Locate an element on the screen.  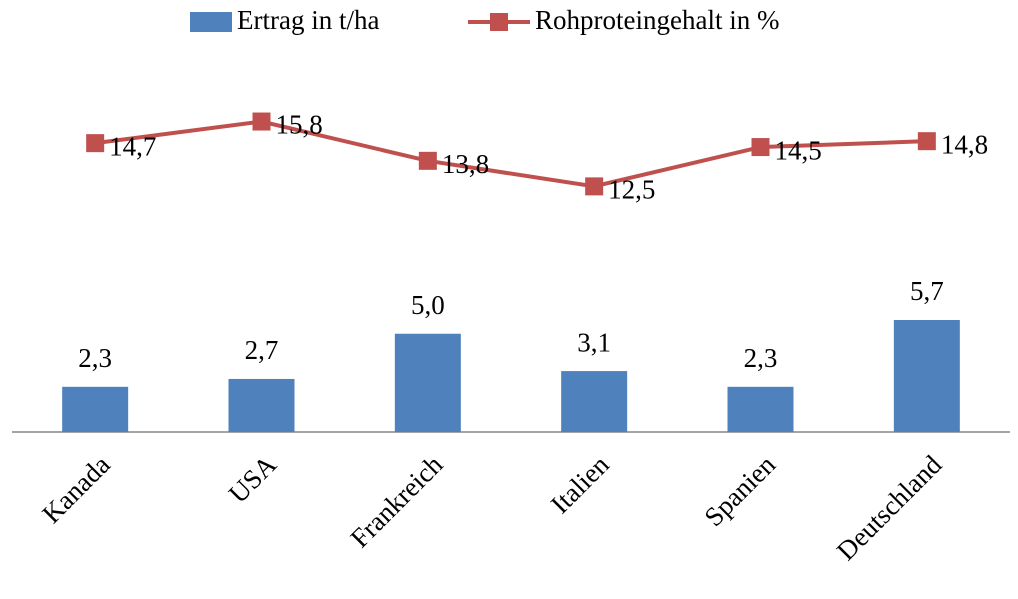
data-label: 13,8 is located at coordinates (465, 164).